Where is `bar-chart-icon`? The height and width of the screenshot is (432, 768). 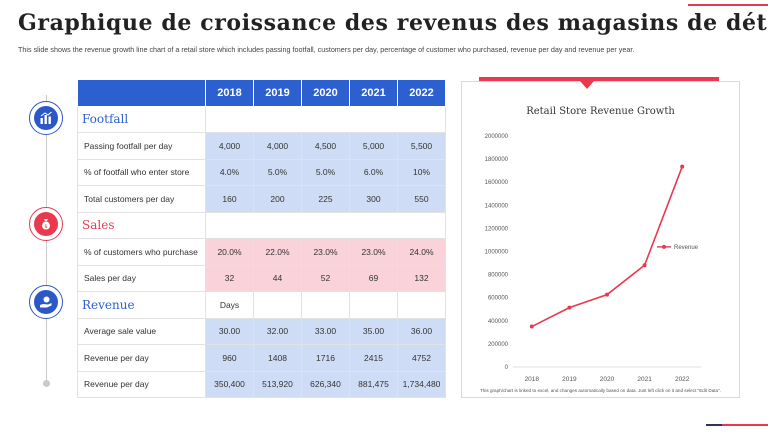 bar-chart-icon is located at coordinates (46, 117).